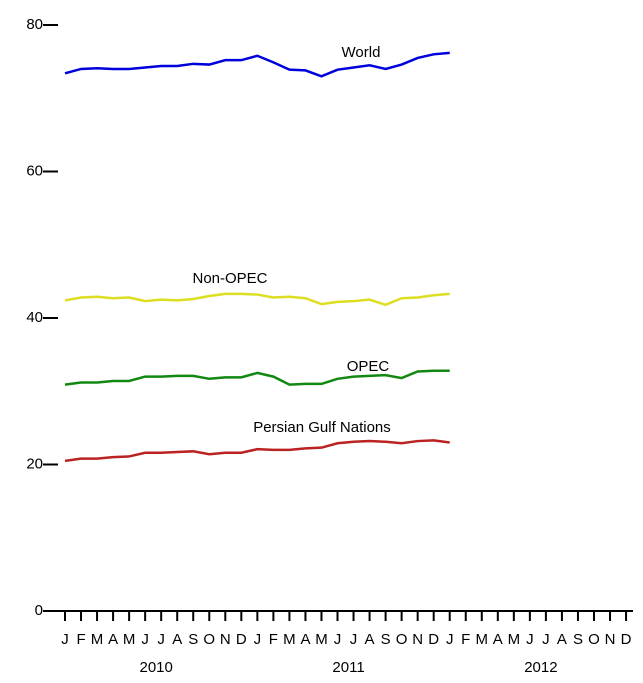 This screenshot has height=683, width=643. Describe the element at coordinates (361, 52) in the screenshot. I see `series-label: World` at that location.